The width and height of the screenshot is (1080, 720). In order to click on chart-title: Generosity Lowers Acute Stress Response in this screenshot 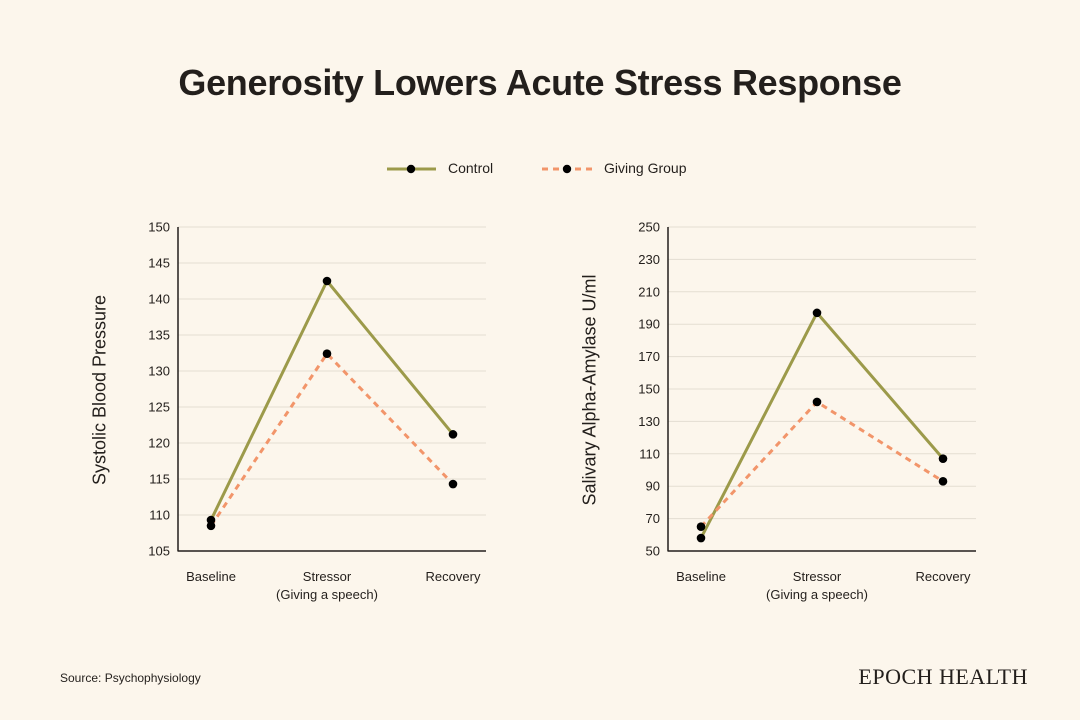, I will do `click(540, 82)`.